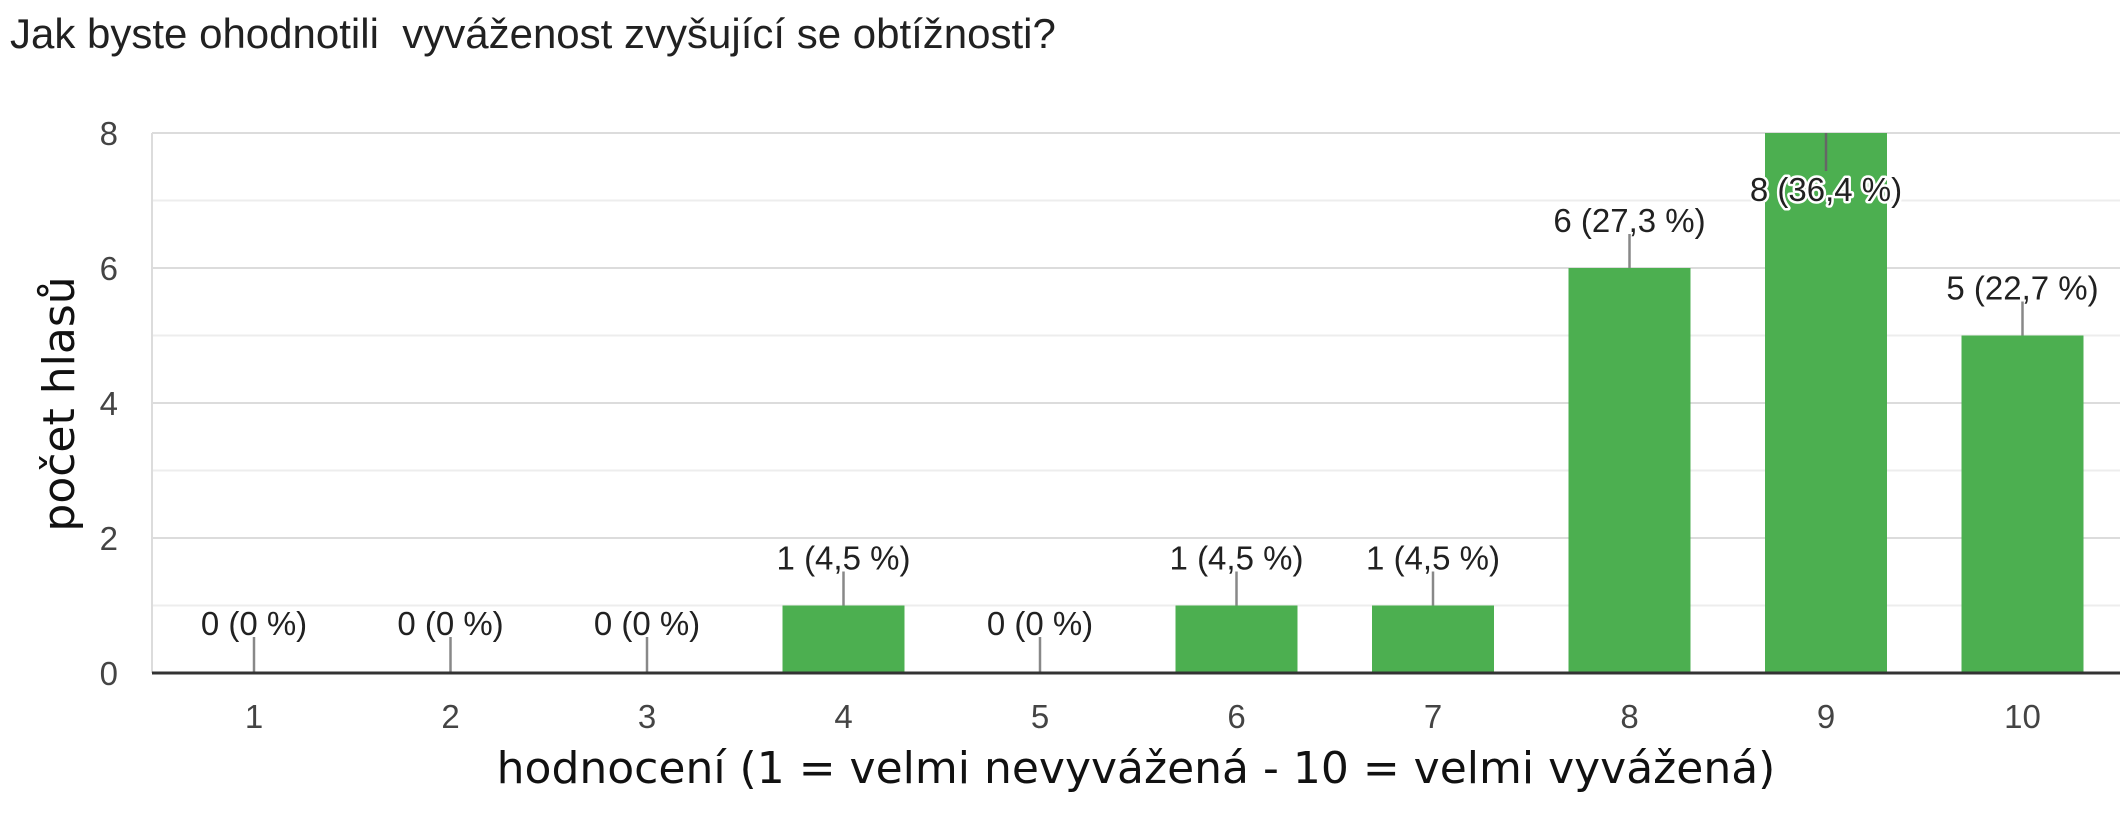 This screenshot has height=818, width=2120. I want to click on y-tick-label: 6, so click(109, 268).